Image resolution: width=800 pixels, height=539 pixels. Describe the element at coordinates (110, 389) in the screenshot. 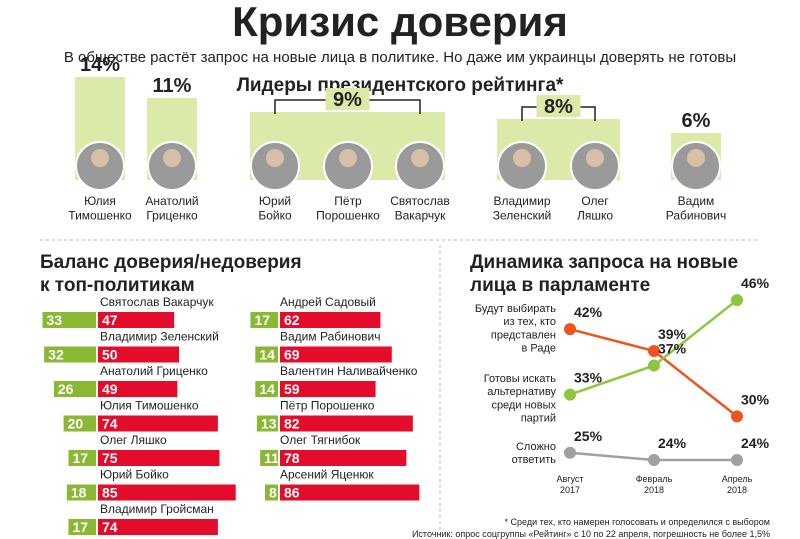

I see `distrust-label: 49` at that location.